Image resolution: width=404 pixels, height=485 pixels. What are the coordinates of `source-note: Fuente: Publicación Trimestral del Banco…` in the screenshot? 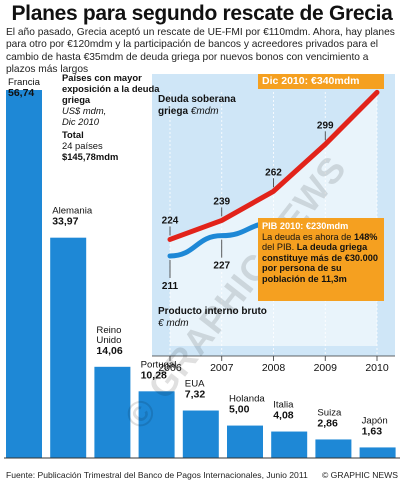 It's located at (157, 475).